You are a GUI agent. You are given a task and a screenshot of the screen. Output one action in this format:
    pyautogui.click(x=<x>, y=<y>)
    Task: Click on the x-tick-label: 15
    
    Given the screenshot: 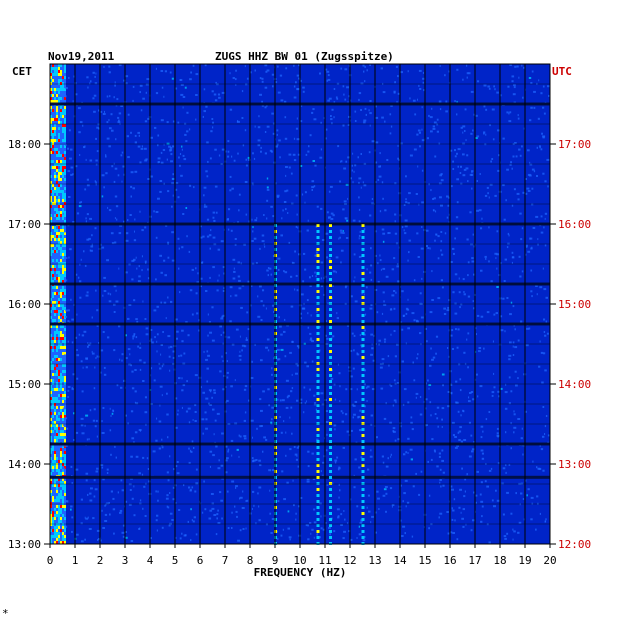 What is the action you would take?
    pyautogui.click(x=424, y=560)
    